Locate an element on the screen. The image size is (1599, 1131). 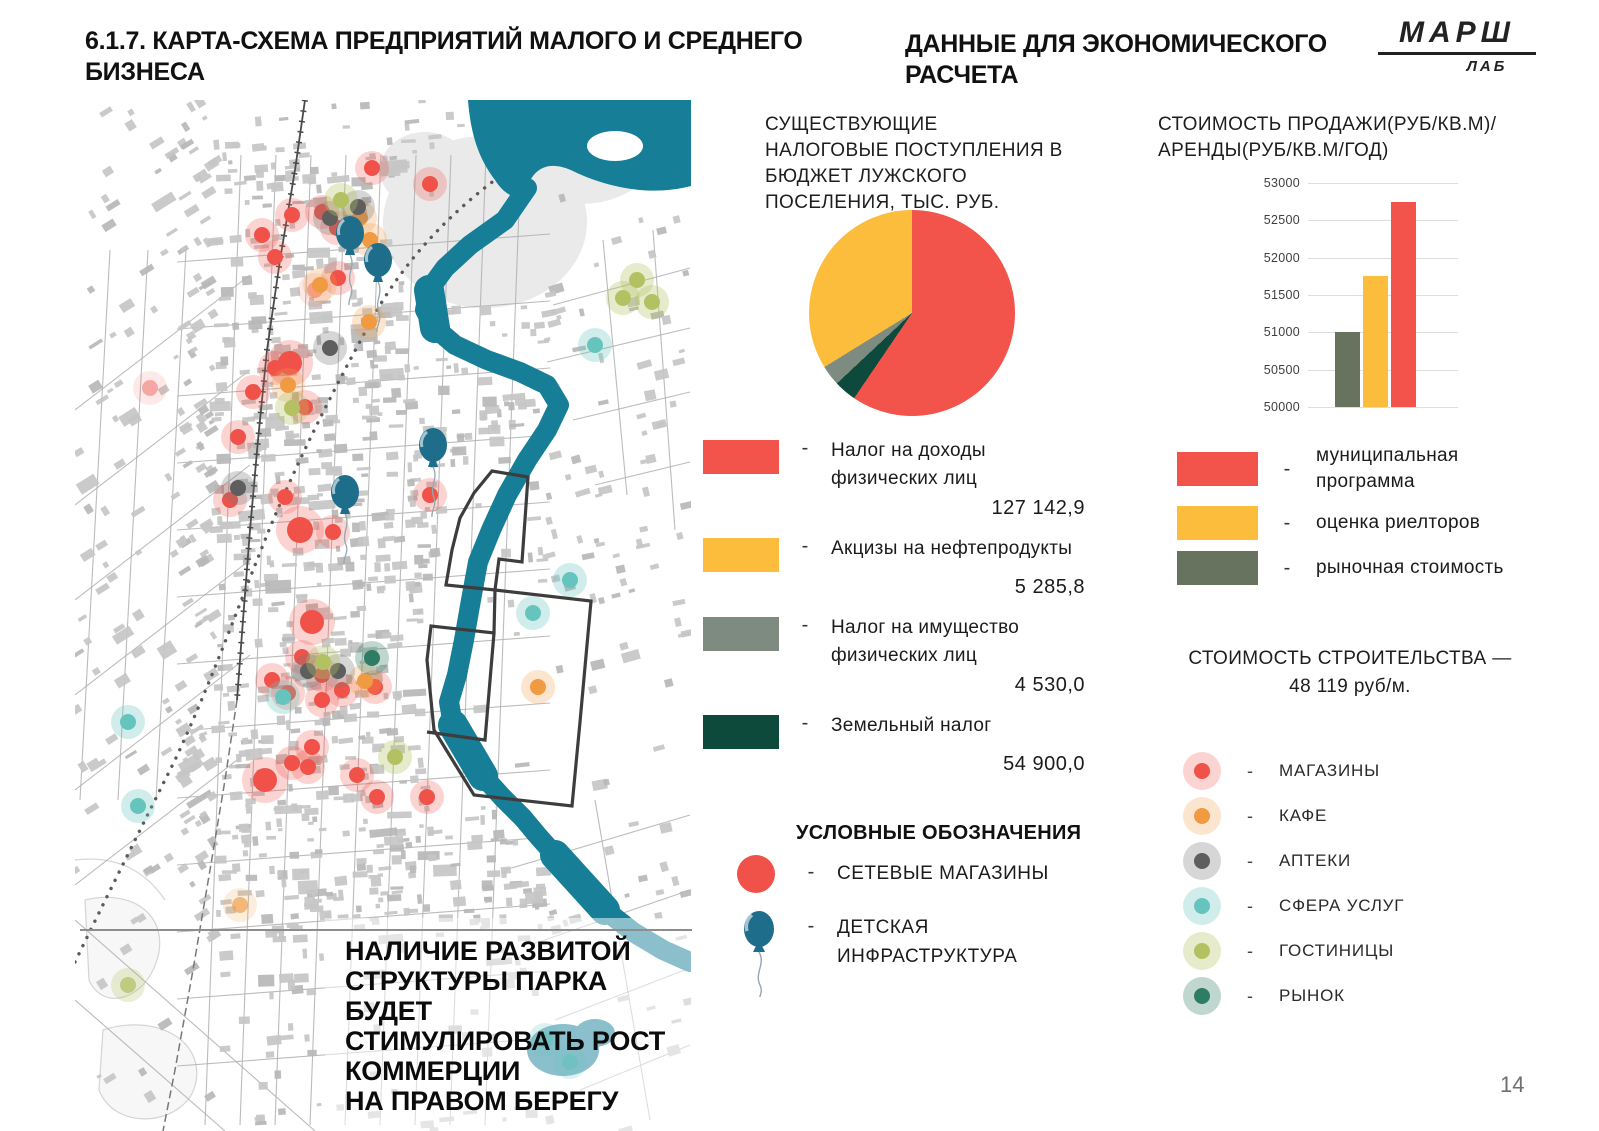
map-railway is located at coordinates (235, 615).